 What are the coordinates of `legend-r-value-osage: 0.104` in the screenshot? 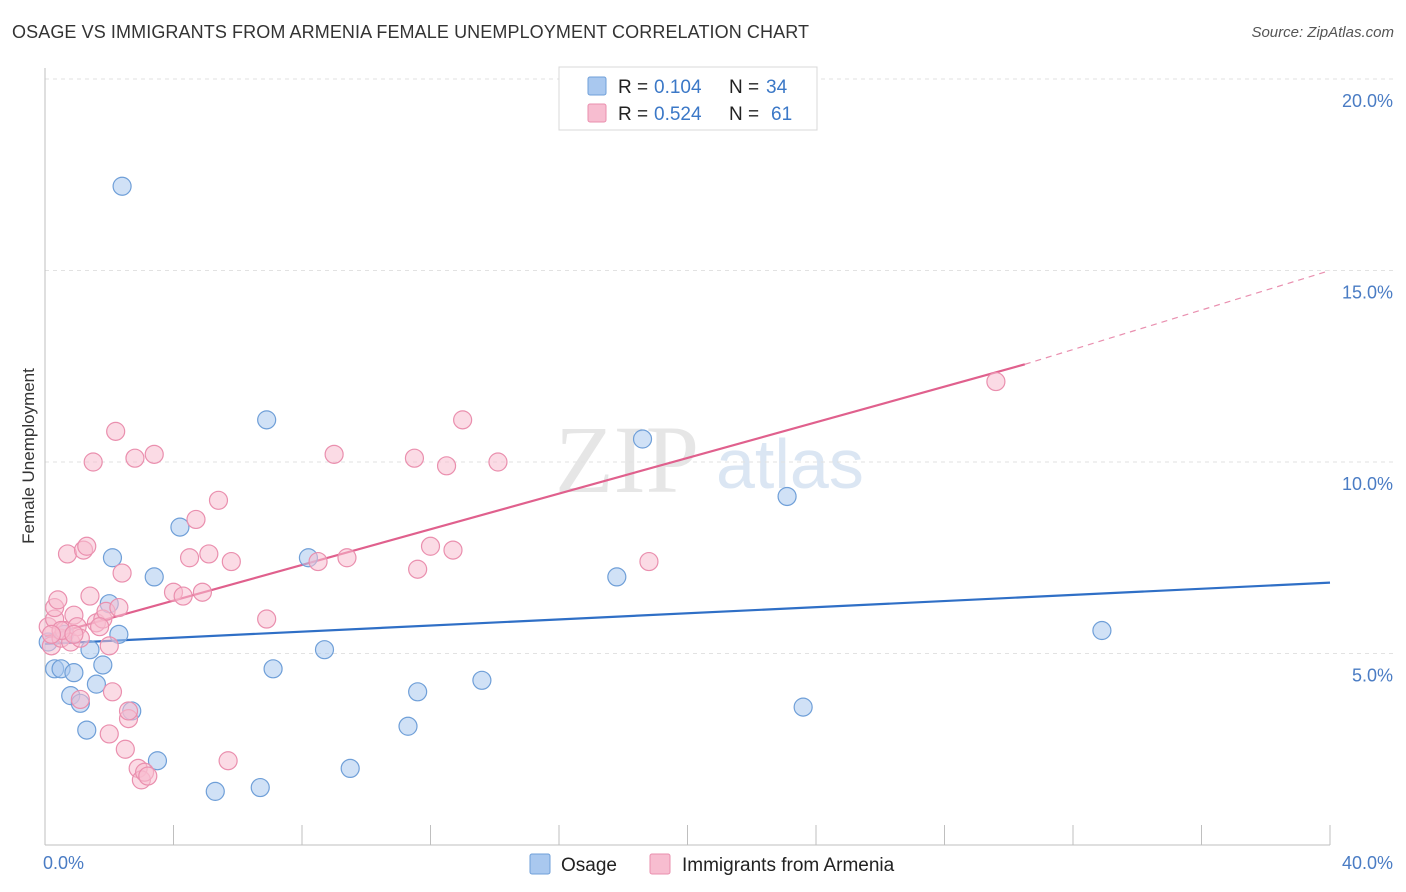 It's located at (678, 87).